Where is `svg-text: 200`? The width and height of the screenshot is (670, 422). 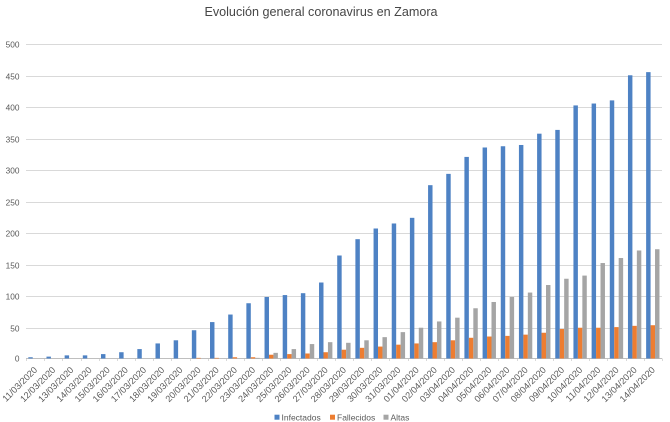 svg-text: 200 is located at coordinates (13, 234).